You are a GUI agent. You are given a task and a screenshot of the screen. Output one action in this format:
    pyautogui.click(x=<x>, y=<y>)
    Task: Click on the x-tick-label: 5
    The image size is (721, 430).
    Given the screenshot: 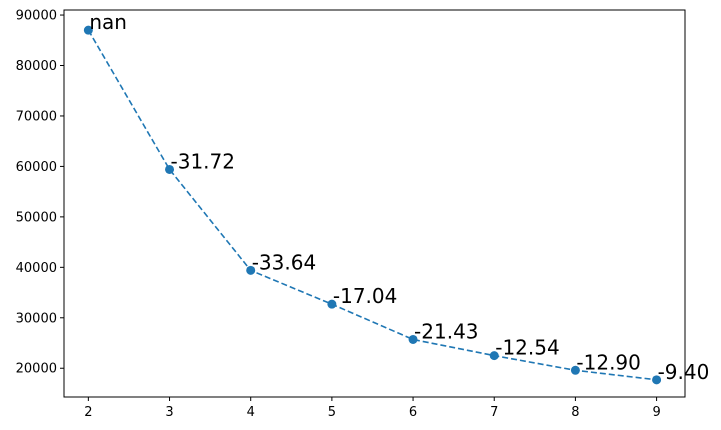 What is the action you would take?
    pyautogui.click(x=332, y=412)
    